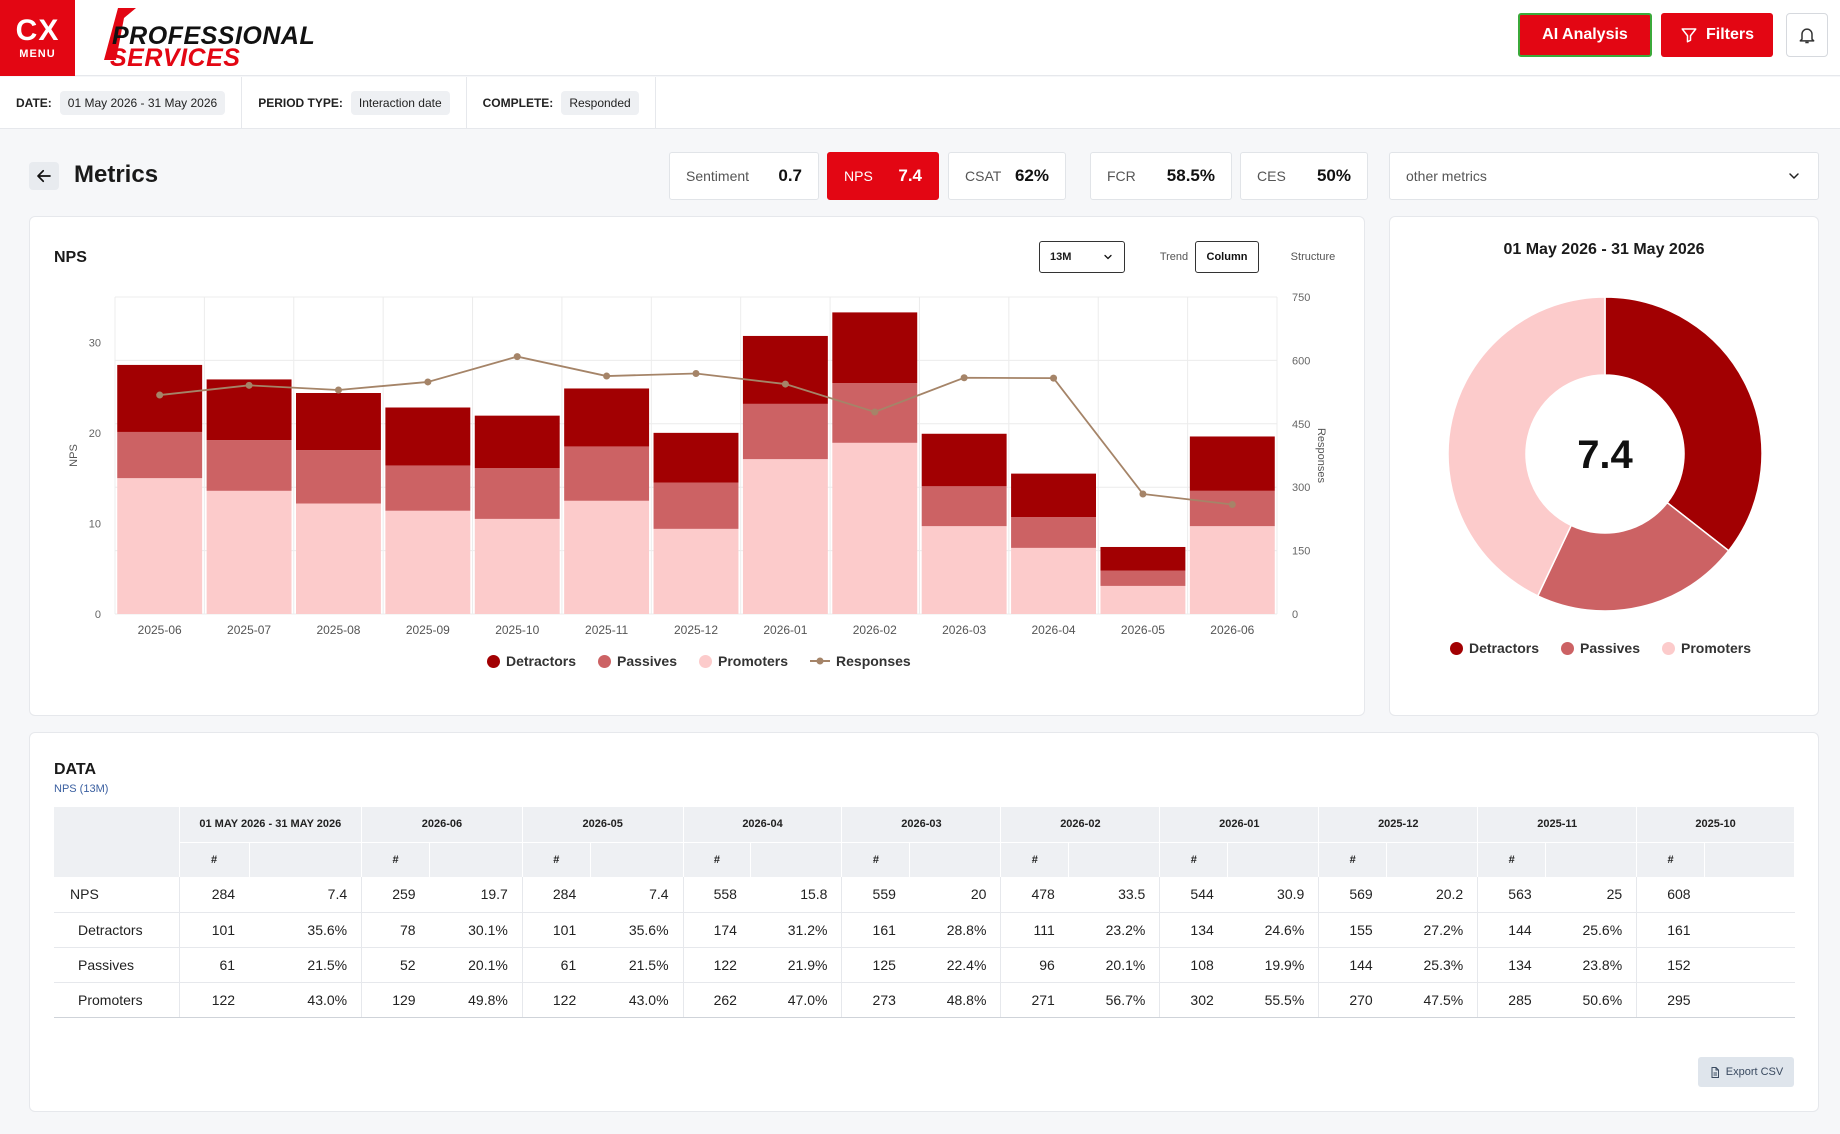 The image size is (1840, 1134). What do you see at coordinates (305, 965) in the screenshot?
I see `value-cell: 21.5%` at bounding box center [305, 965].